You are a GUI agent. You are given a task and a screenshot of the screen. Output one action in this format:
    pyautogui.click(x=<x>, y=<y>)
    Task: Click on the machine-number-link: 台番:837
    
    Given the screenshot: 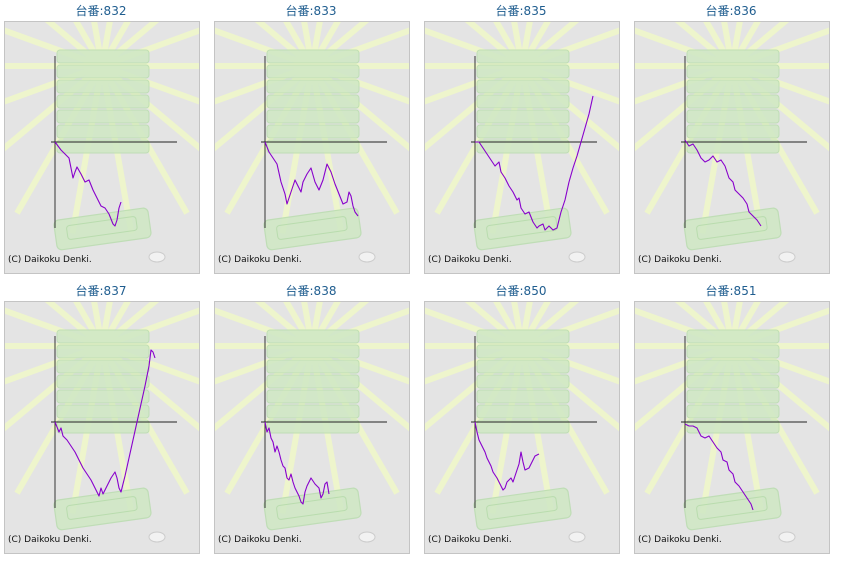 What is the action you would take?
    pyautogui.click(x=101, y=291)
    